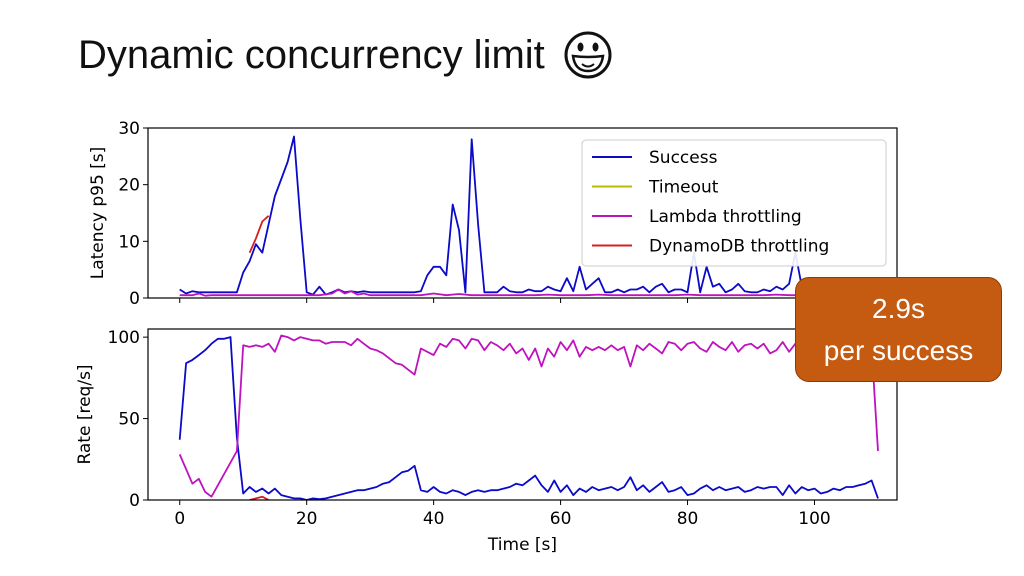 The height and width of the screenshot is (576, 1024). What do you see at coordinates (307, 519) in the screenshot?
I see `rate-xtick-label: 20` at bounding box center [307, 519].